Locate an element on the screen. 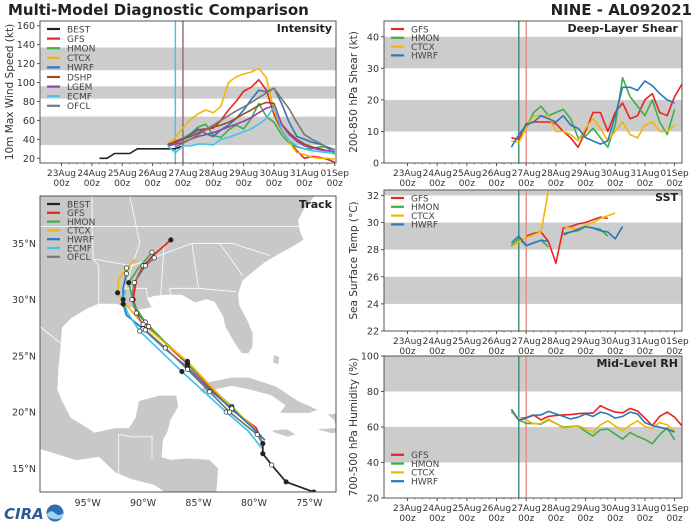  y-tick-label: 60 is located at coordinates (373, 428).